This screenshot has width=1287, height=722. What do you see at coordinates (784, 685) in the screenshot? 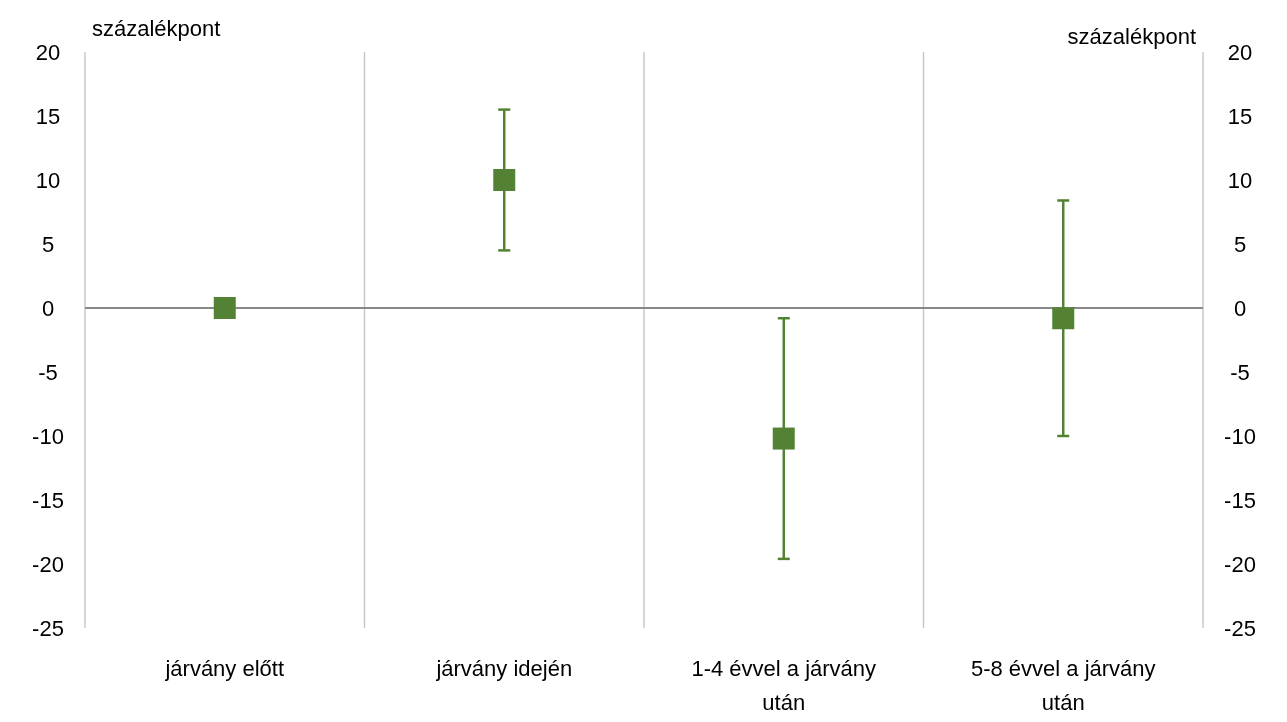
I see `x-tick-label: 1-4 évvel a járvány után` at bounding box center [784, 685].